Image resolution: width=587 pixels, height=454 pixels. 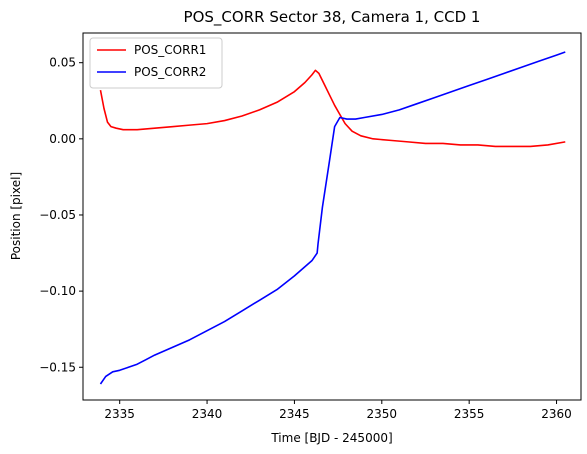 I want to click on series-line-pos-corr1, so click(x=332, y=108).